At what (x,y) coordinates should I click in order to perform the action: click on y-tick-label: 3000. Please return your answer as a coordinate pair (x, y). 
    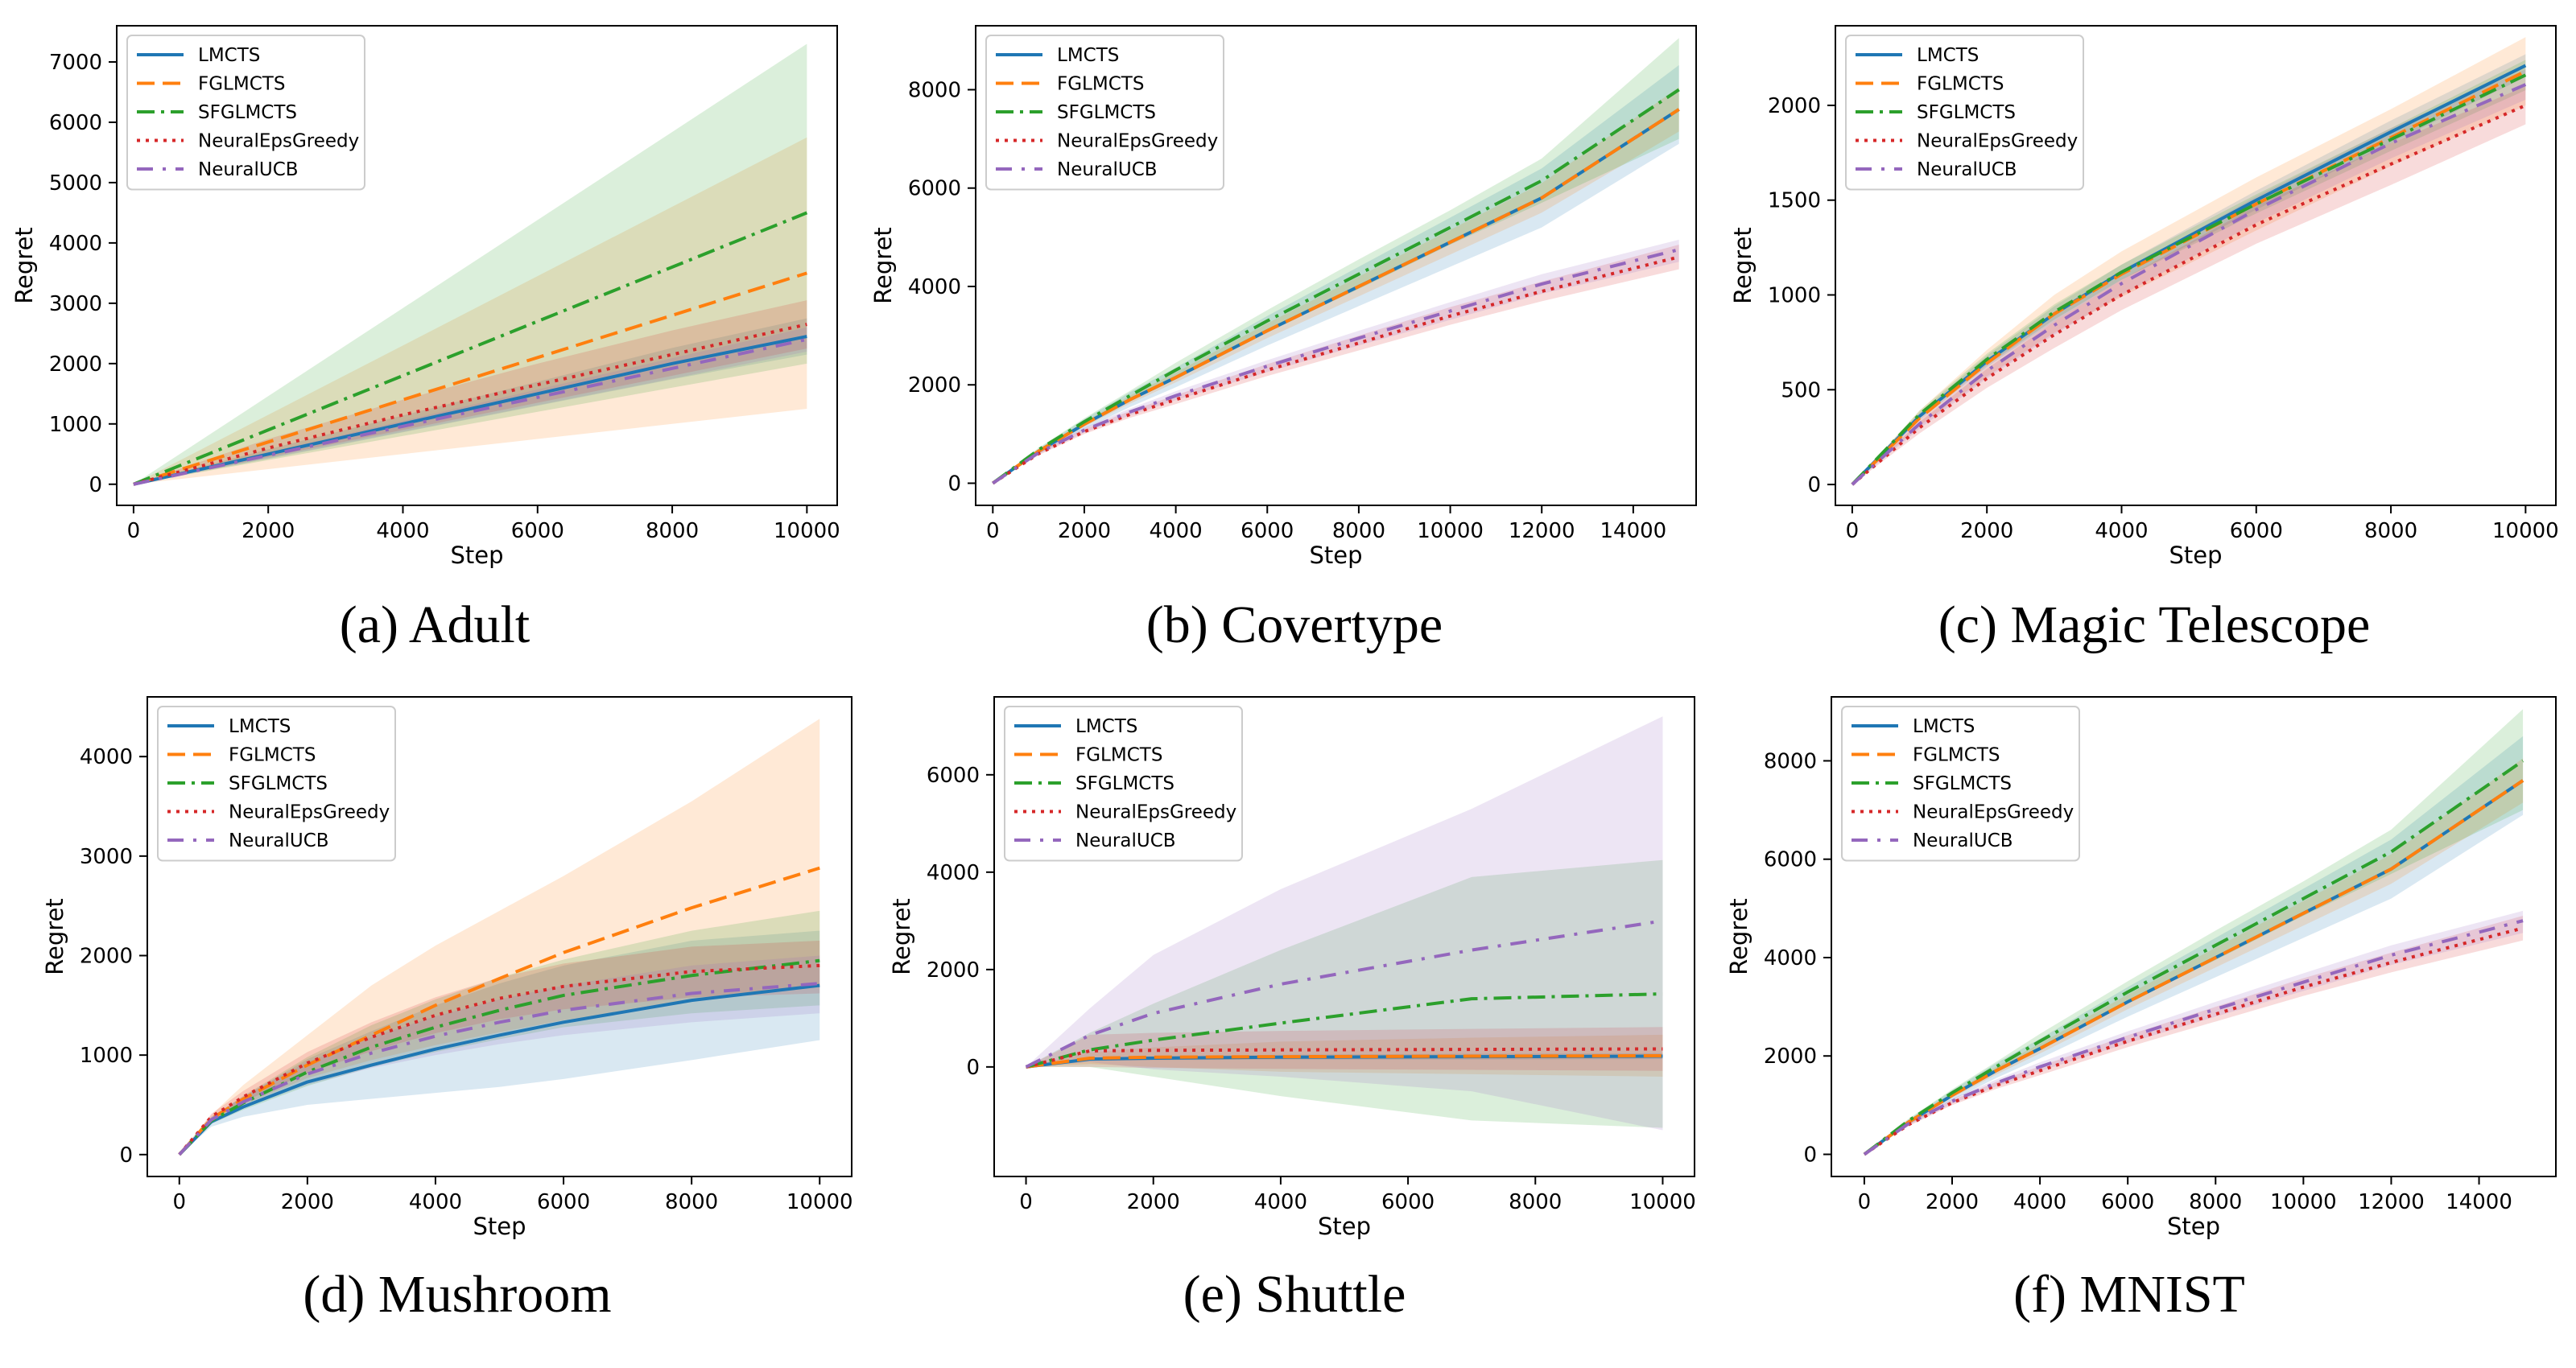
    Looking at the image, I should click on (106, 857).